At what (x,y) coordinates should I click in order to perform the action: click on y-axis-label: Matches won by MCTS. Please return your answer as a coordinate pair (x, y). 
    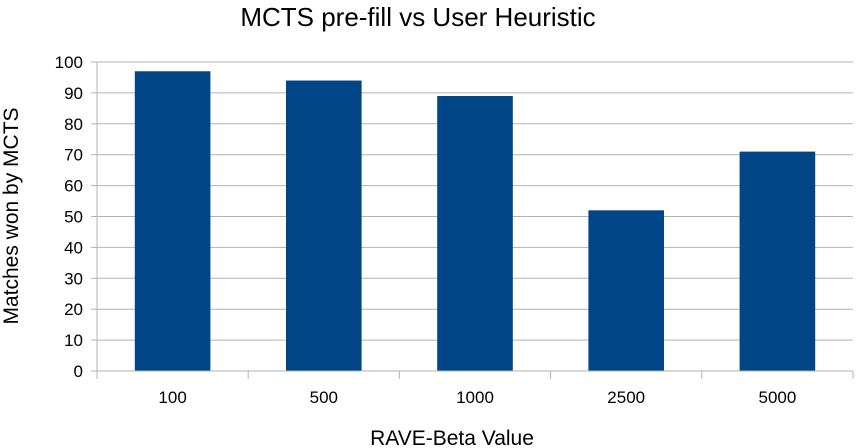
    Looking at the image, I should click on (11, 215).